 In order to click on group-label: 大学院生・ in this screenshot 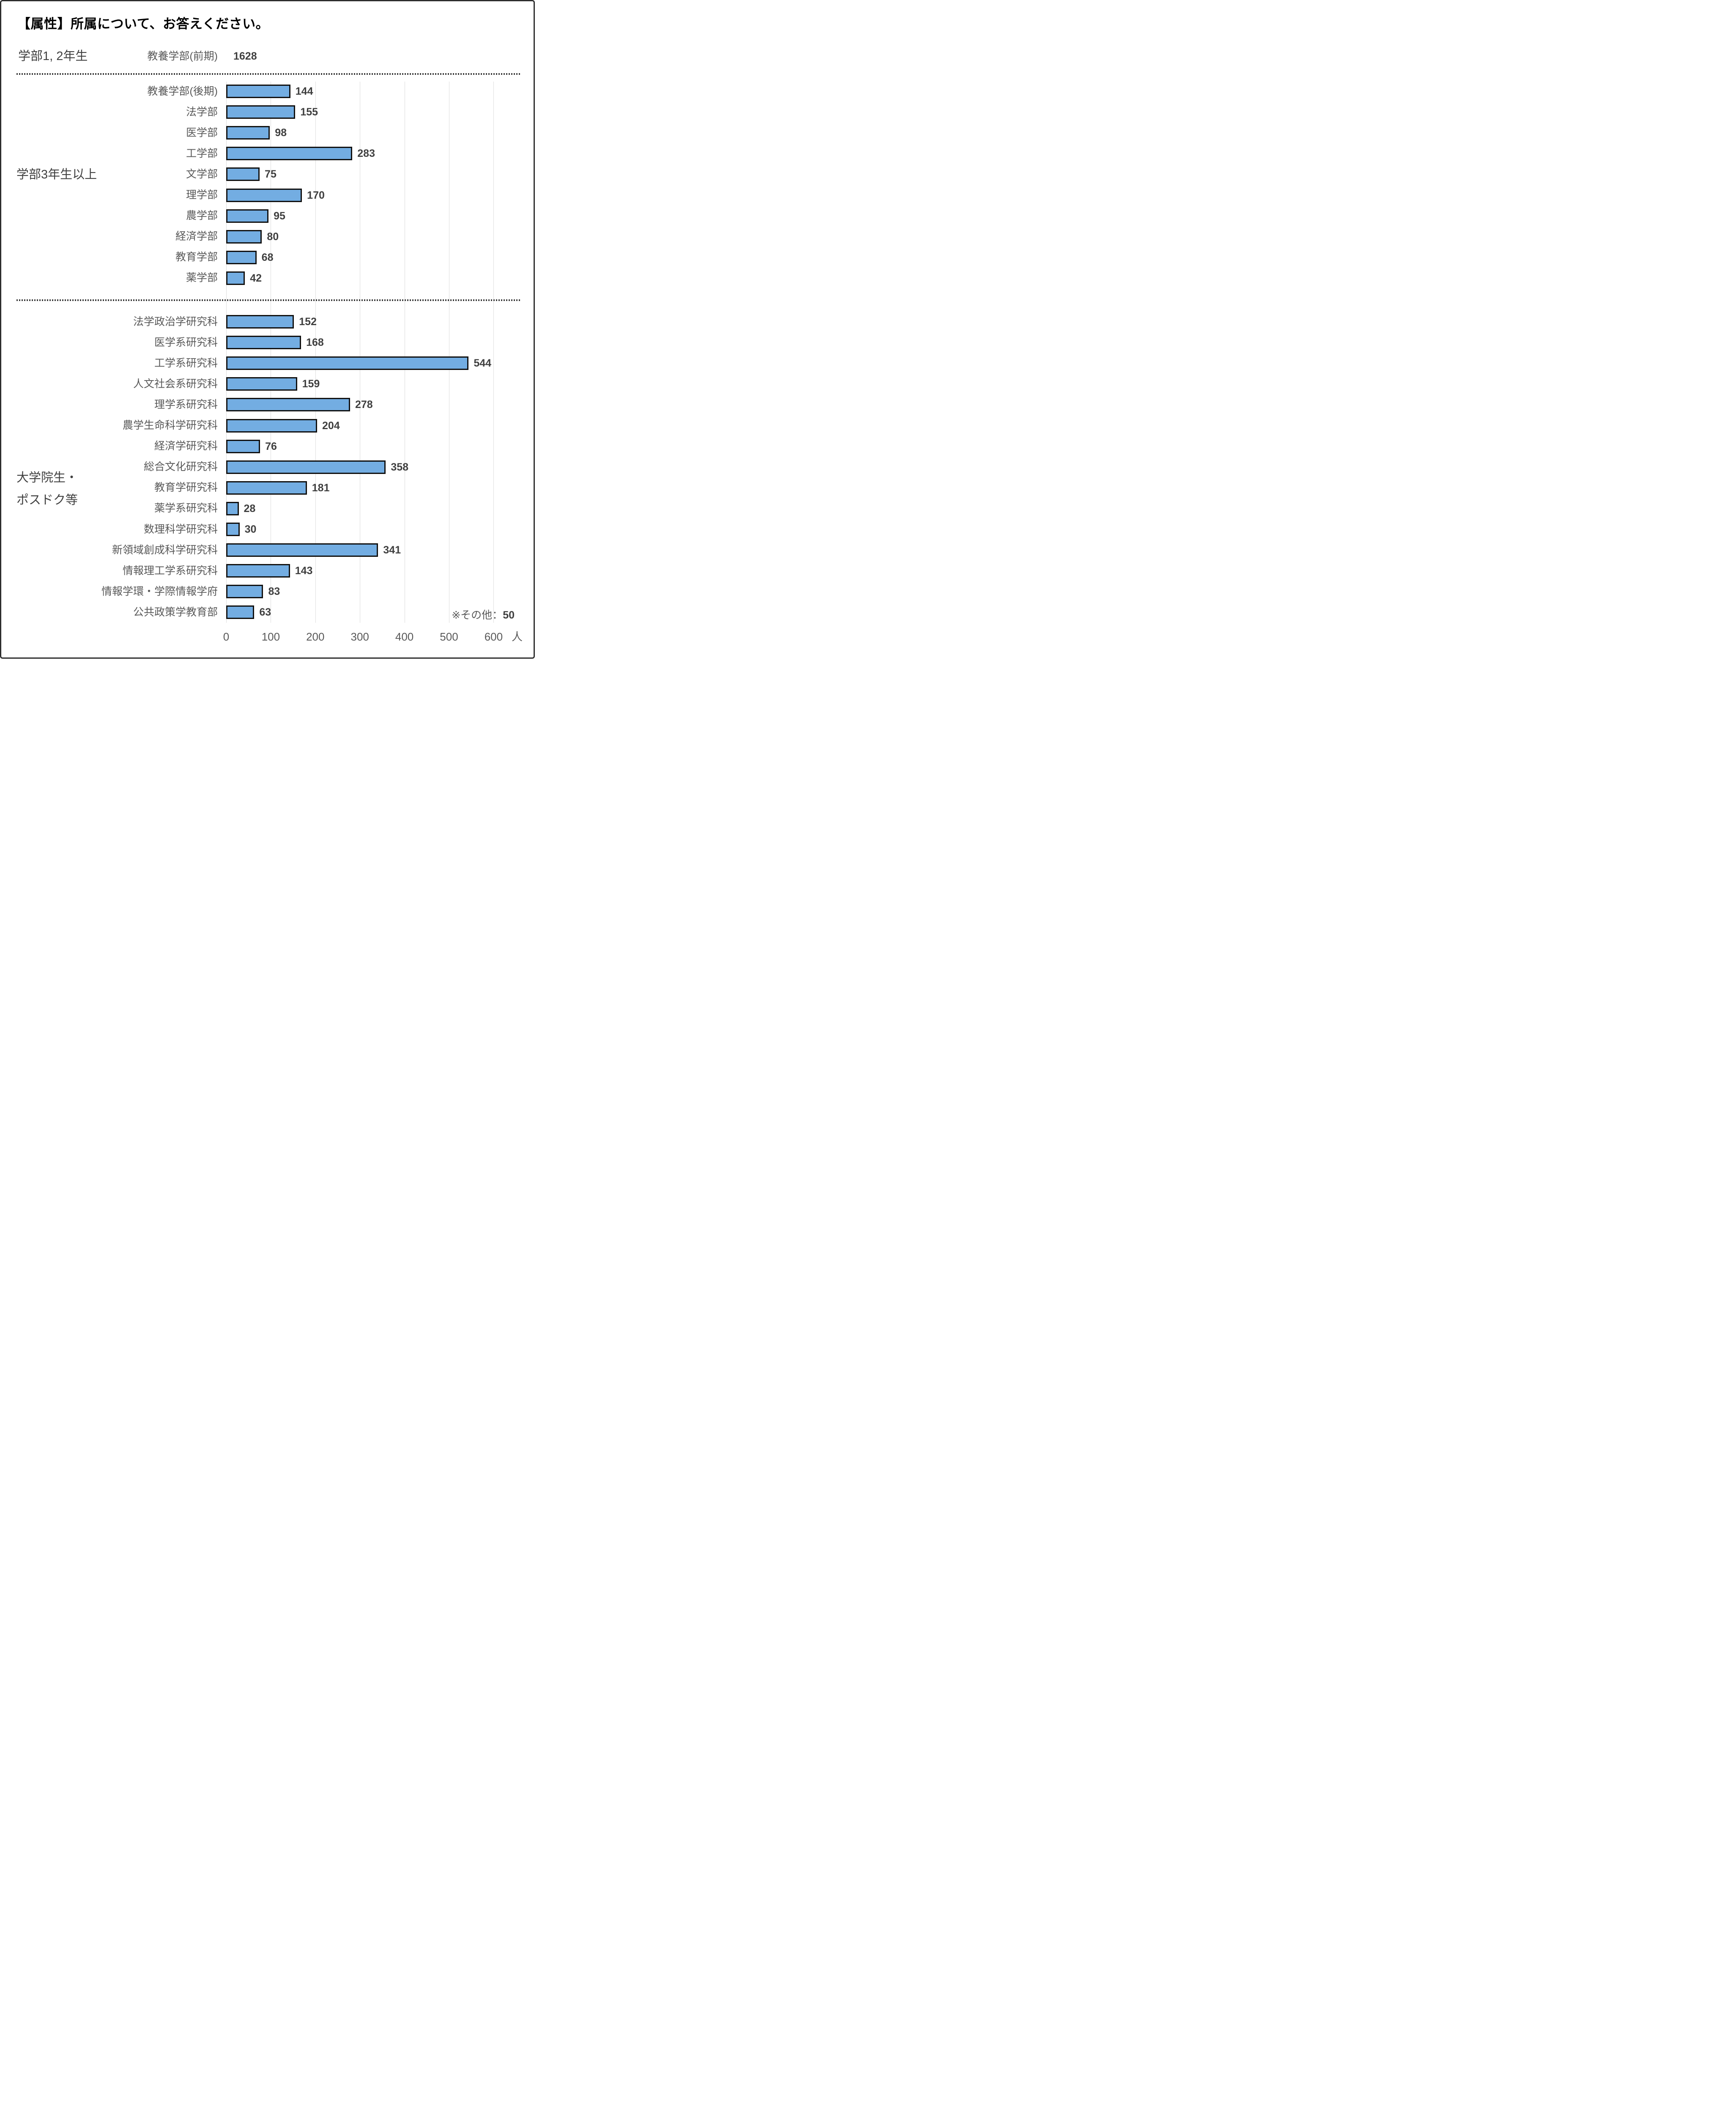, I will do `click(47, 478)`.